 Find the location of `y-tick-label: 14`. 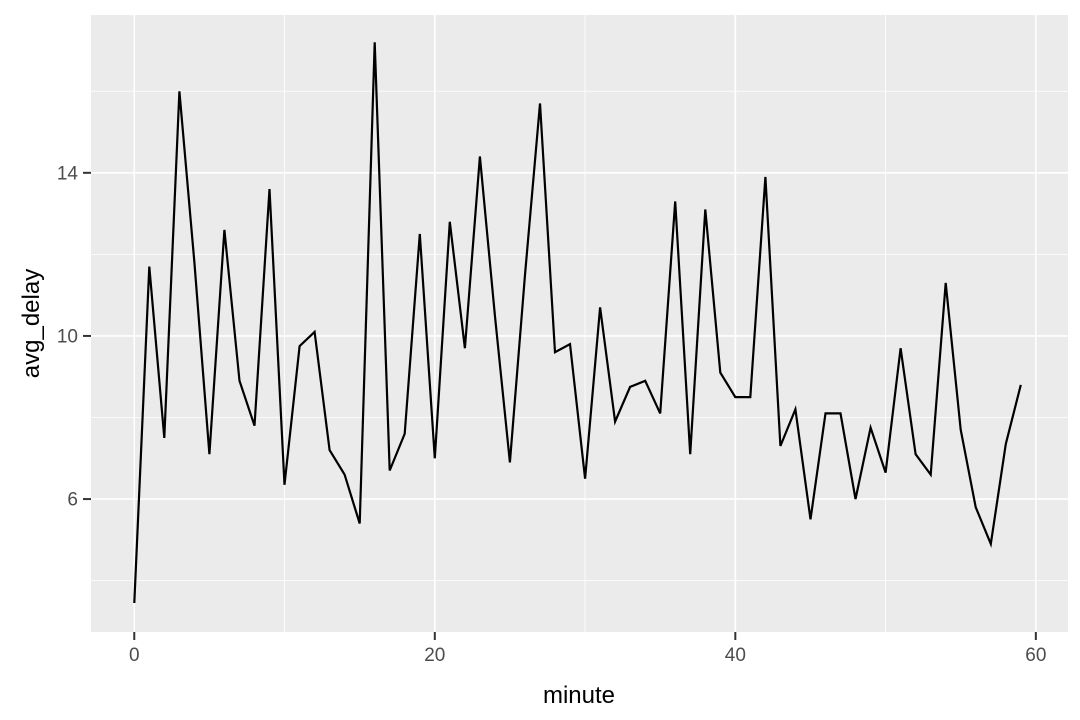

y-tick-label: 14 is located at coordinates (68, 173).